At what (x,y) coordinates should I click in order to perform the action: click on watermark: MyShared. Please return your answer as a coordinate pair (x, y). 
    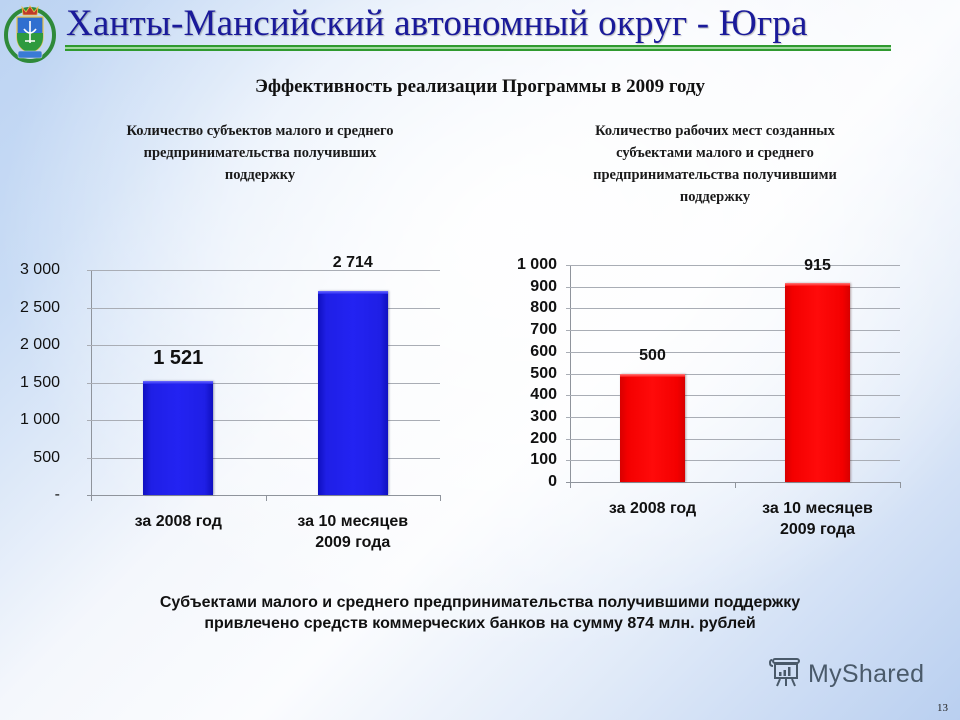
    Looking at the image, I should click on (846, 674).